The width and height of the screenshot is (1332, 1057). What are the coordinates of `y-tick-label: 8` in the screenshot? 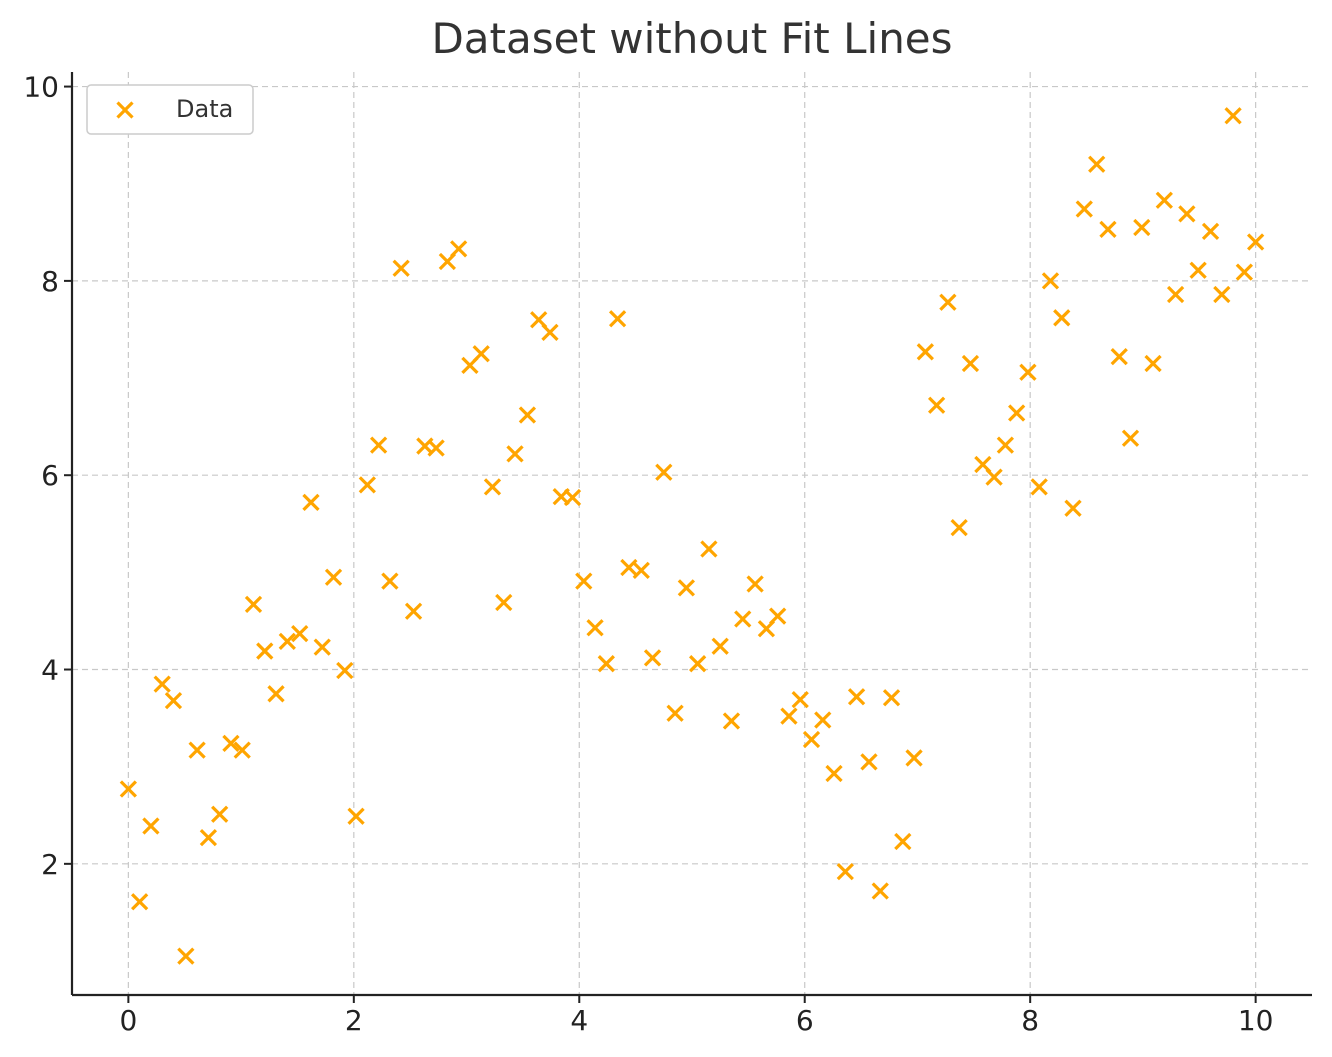 It's located at (50, 281).